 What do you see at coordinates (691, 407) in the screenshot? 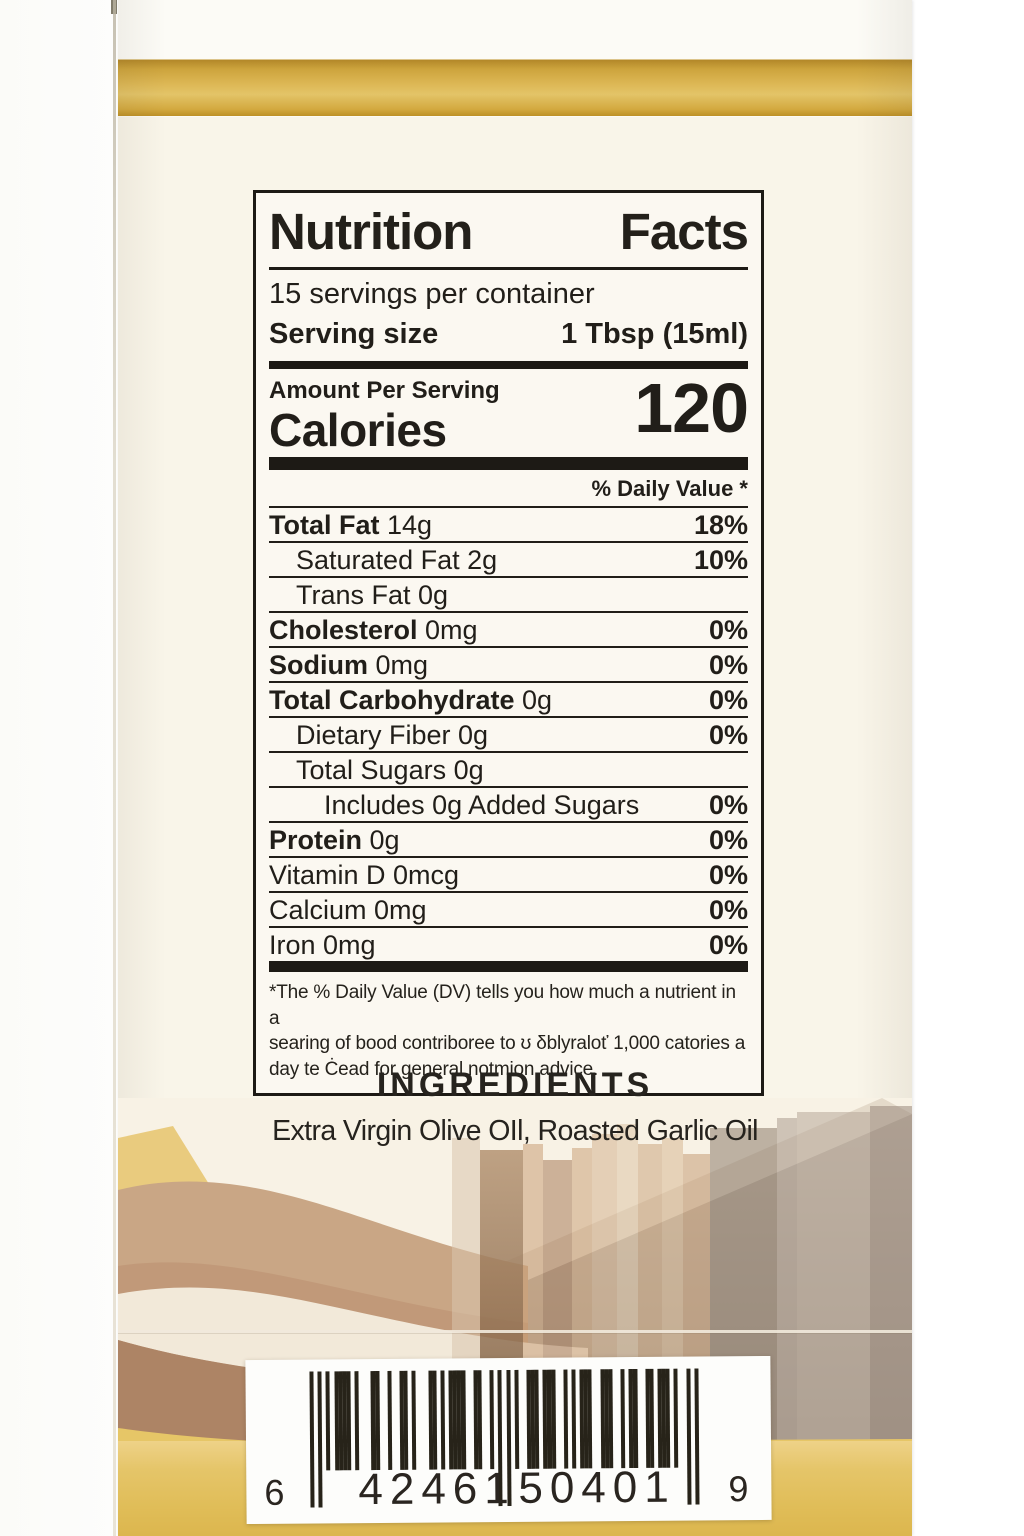
I see `calories-value: 120` at bounding box center [691, 407].